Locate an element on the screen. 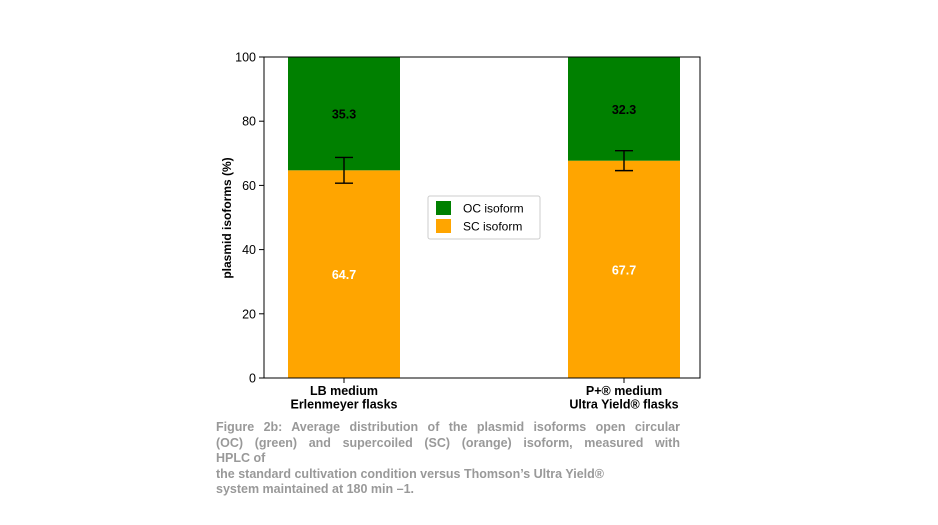 The height and width of the screenshot is (525, 938). y-tick-label: 40 is located at coordinates (249, 250).